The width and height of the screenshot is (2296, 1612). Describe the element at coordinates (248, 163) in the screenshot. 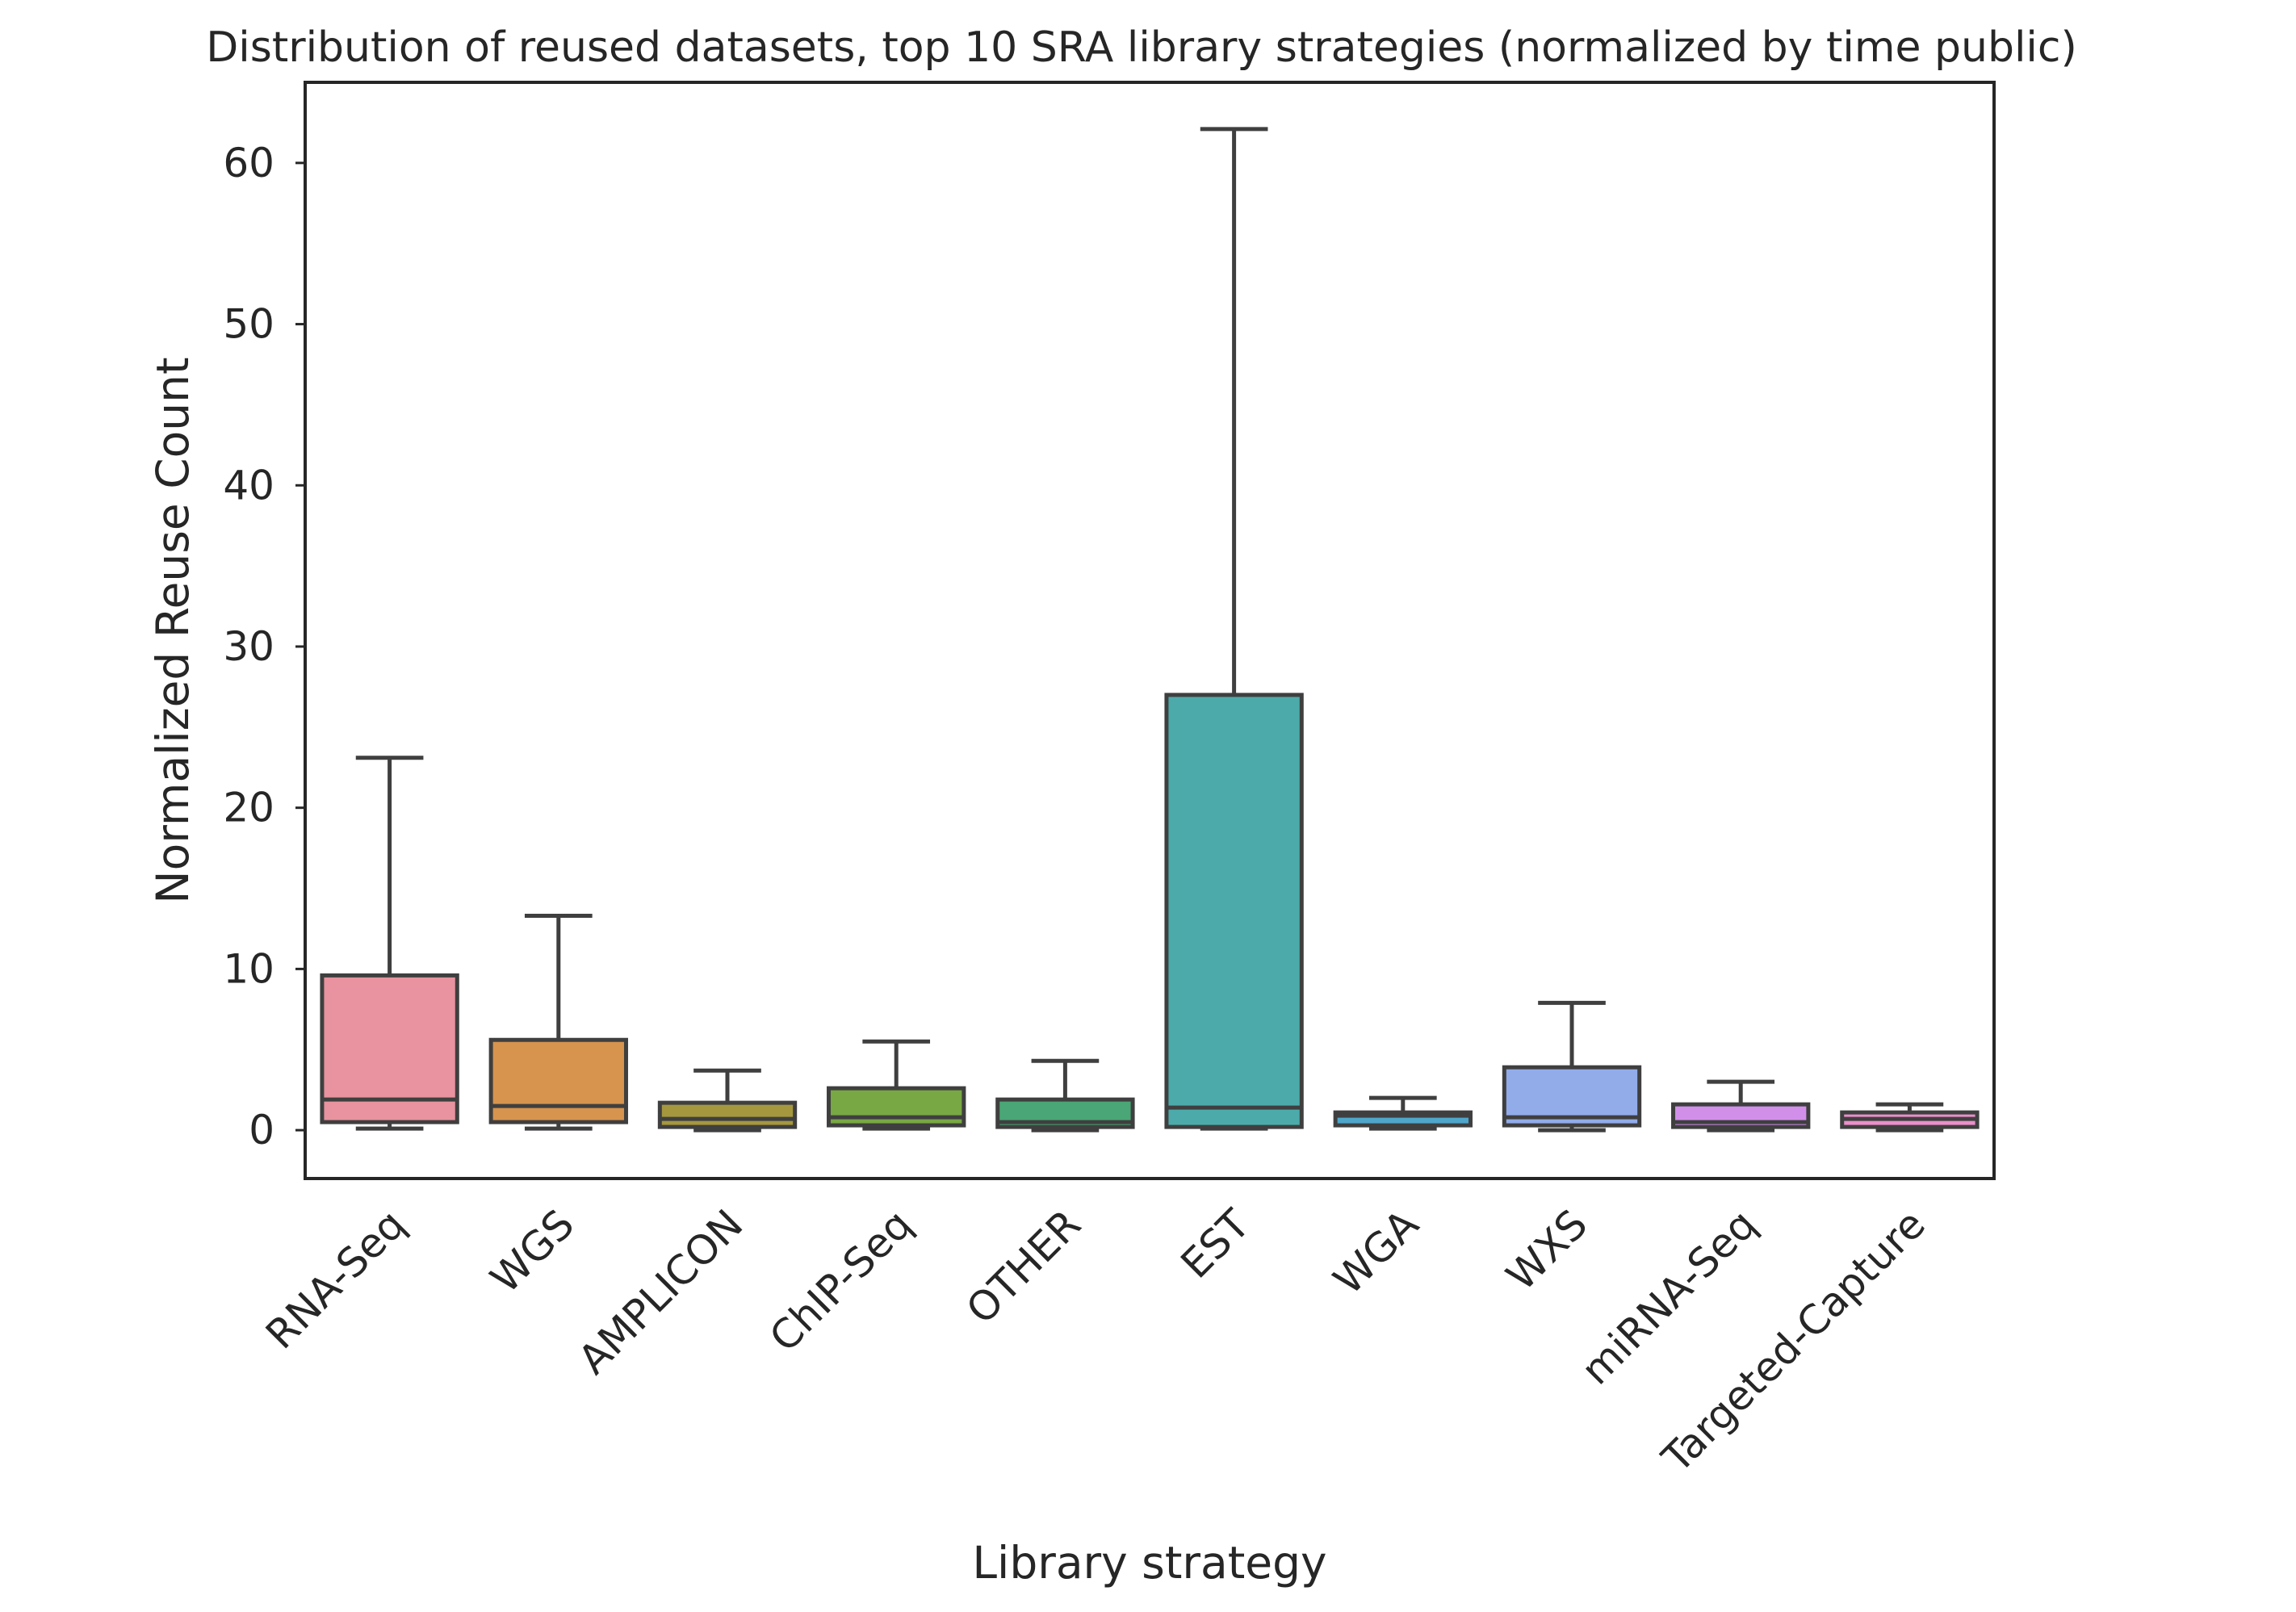

I see `y-tick-label: 60` at that location.